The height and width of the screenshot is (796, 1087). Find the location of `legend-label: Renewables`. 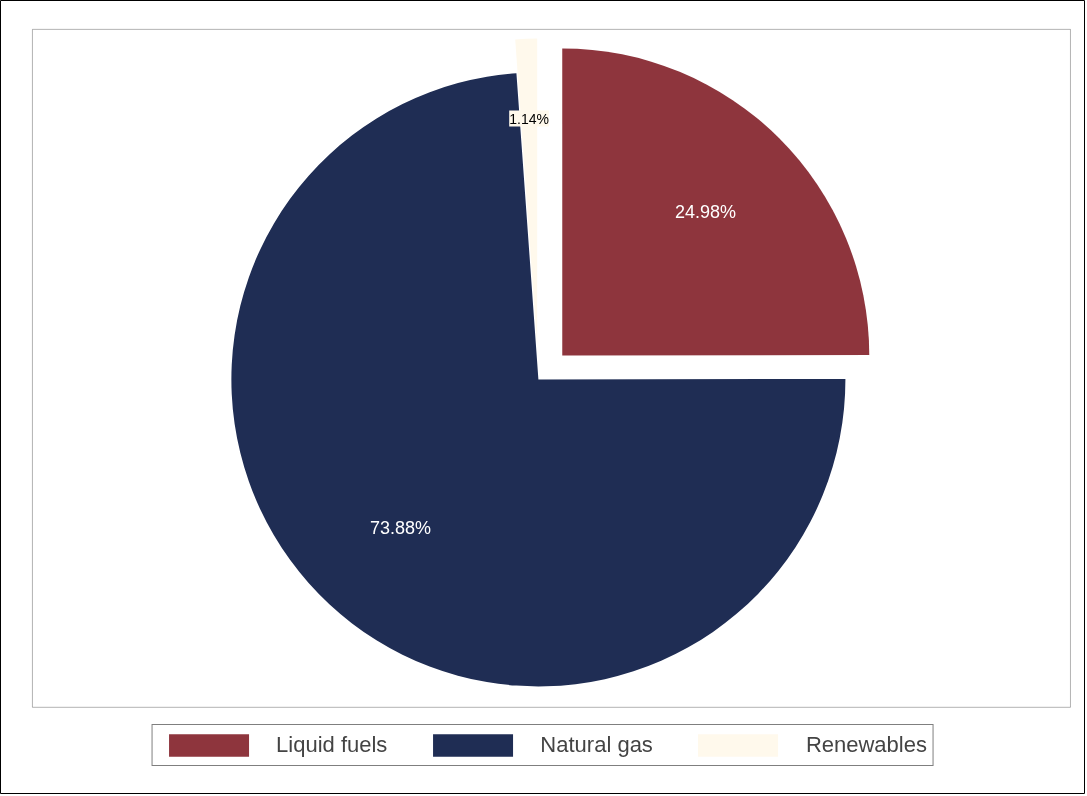

legend-label: Renewables is located at coordinates (866, 745).